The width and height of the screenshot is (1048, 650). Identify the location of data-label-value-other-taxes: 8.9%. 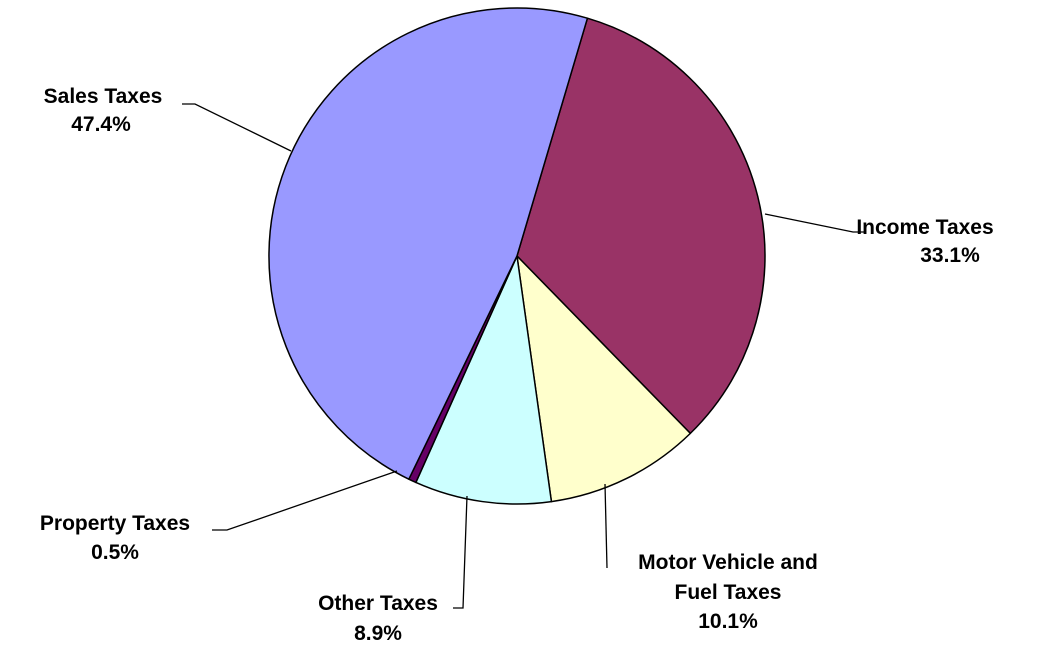
(378, 633).